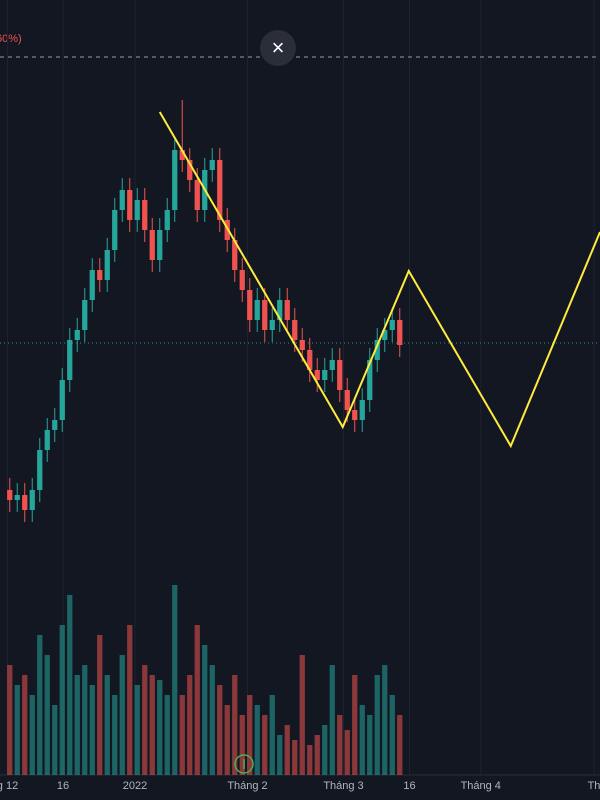 This screenshot has height=800, width=600. Describe the element at coordinates (343, 786) in the screenshot. I see `x-tick-label: Tháng 3` at that location.